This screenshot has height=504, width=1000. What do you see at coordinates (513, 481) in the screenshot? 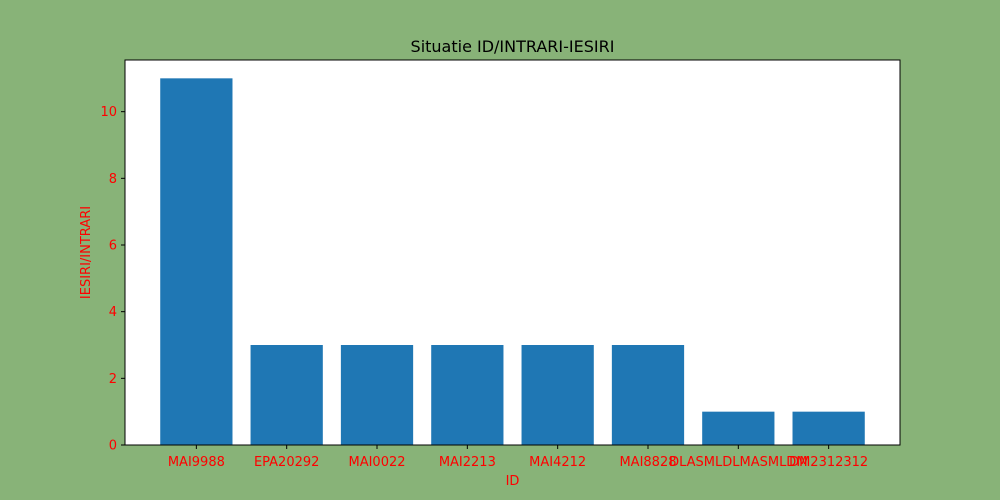
I see `x-axis-label: ID` at bounding box center [513, 481].